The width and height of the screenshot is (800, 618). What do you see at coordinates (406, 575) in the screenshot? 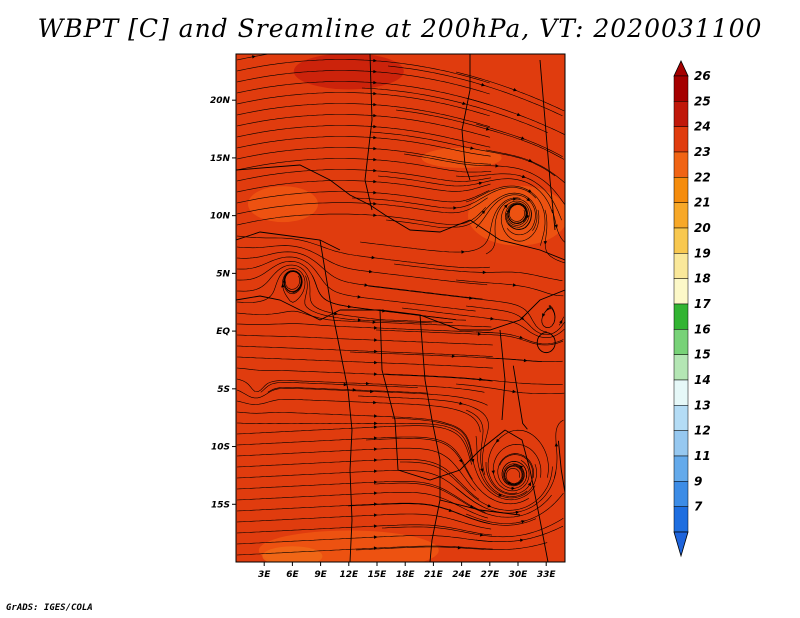
I see `lon-tick-label: 18E` at bounding box center [406, 575].